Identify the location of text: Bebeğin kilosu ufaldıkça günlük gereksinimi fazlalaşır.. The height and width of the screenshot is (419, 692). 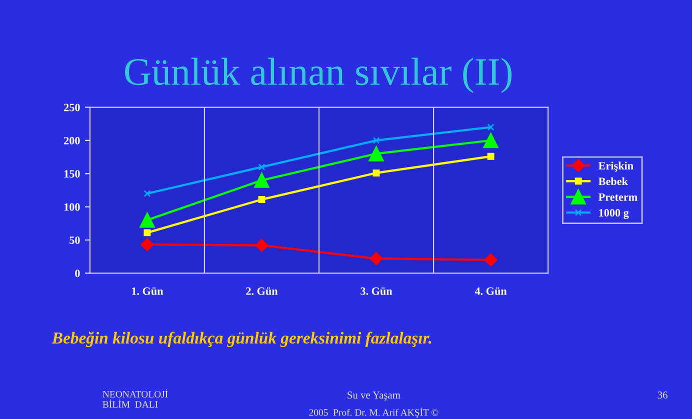
(242, 340).